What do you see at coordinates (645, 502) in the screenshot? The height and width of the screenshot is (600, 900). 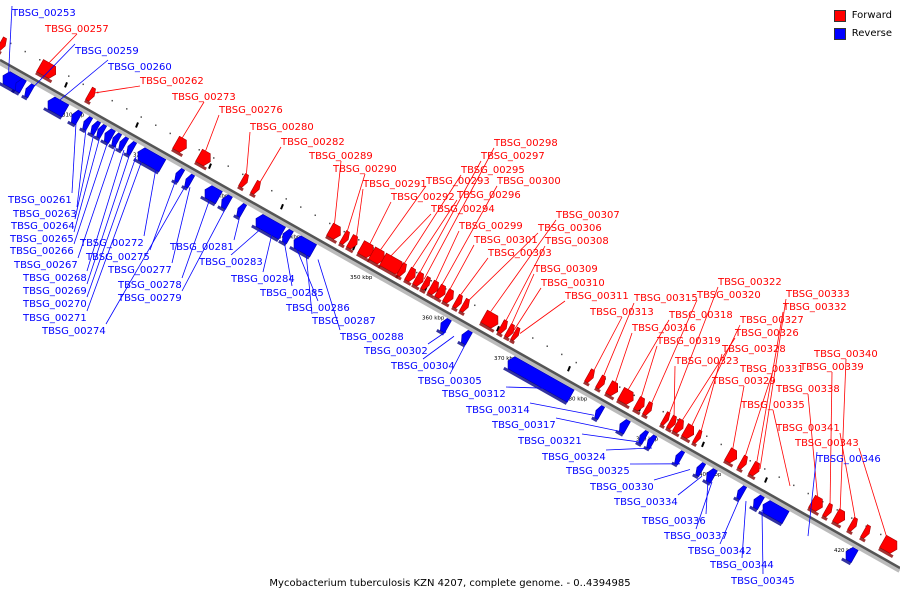 I see `reverse-gene-label: TBSG_00334` at bounding box center [645, 502].